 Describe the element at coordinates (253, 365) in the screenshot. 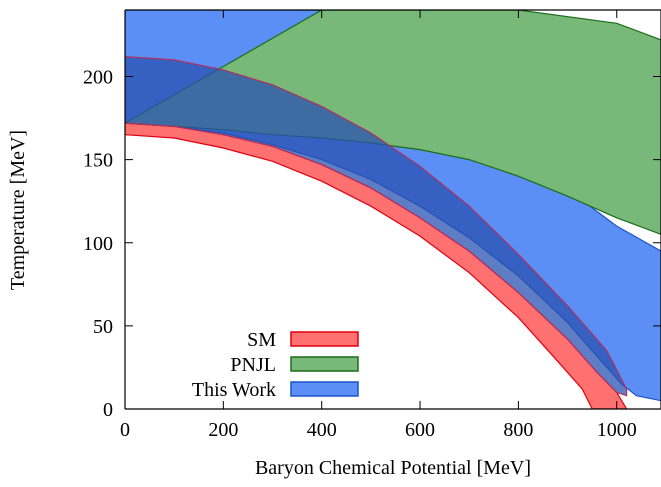

I see `legend-label-pnjl: PNJL` at that location.